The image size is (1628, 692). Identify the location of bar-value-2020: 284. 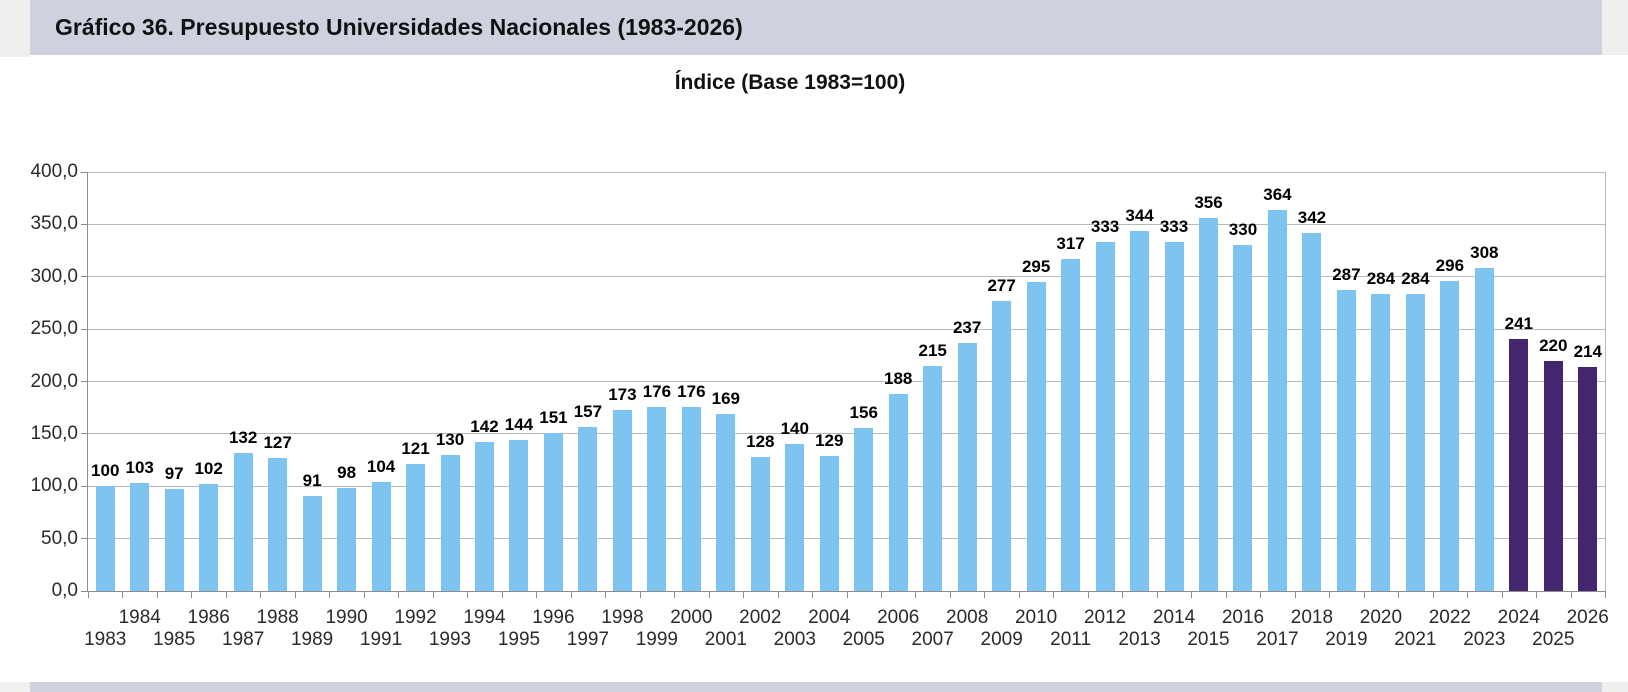
(1381, 278).